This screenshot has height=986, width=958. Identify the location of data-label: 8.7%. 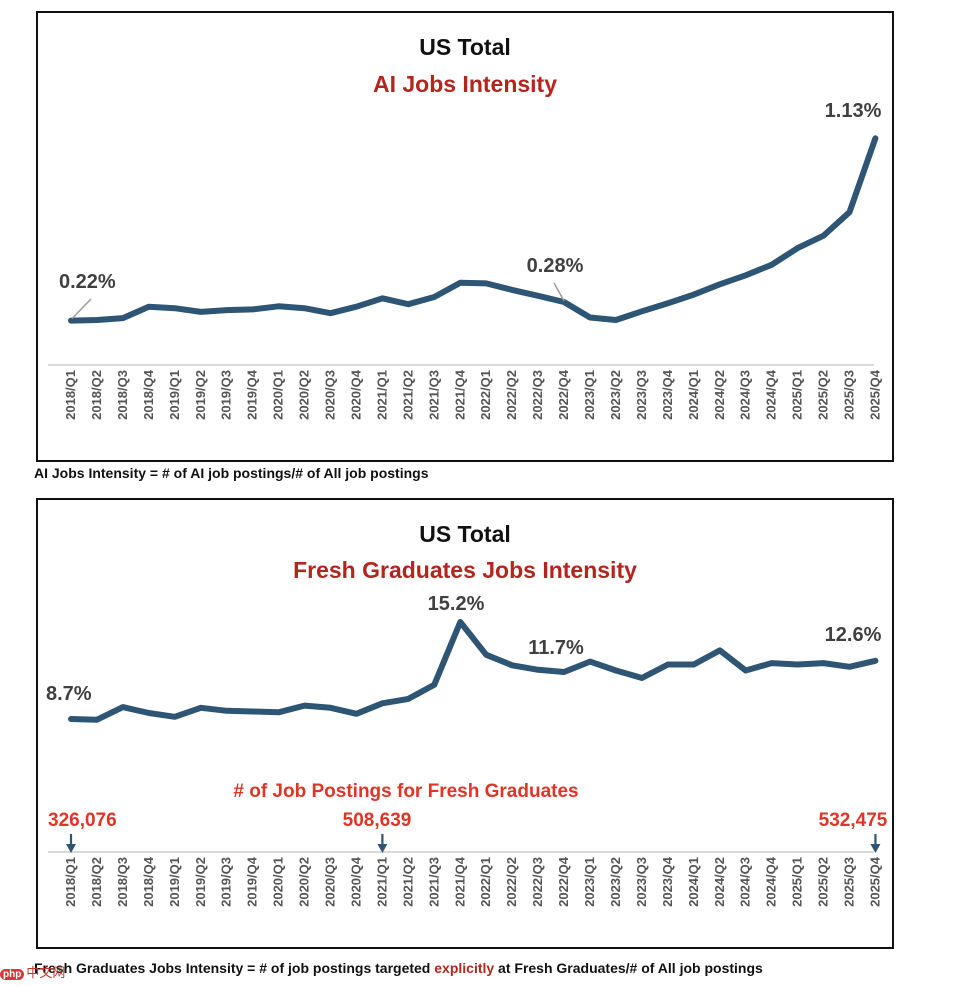
(69, 694).